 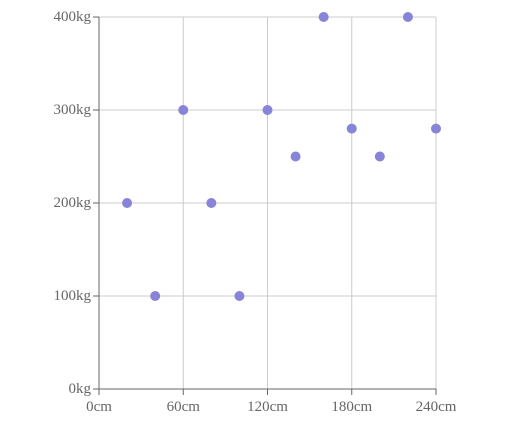 What do you see at coordinates (73, 296) in the screenshot?
I see `y-tick-label: 100kg` at bounding box center [73, 296].